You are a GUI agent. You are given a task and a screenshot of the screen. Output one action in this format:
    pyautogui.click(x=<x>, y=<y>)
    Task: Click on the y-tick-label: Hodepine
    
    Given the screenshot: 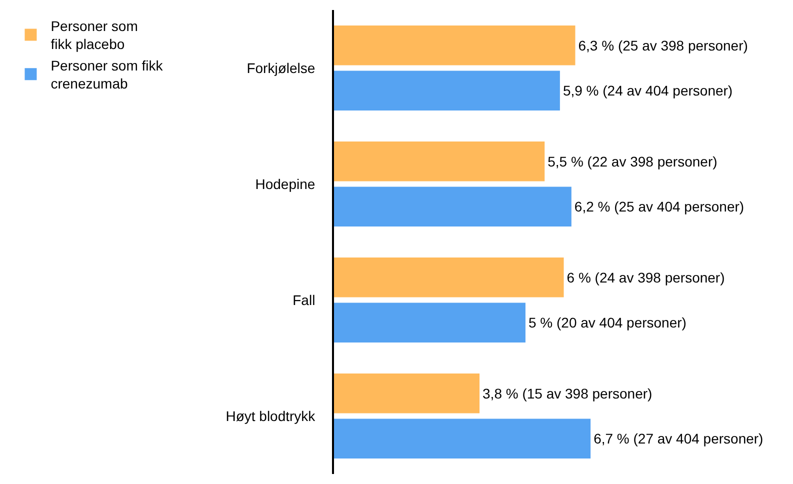 What is the action you would take?
    pyautogui.click(x=285, y=184)
    